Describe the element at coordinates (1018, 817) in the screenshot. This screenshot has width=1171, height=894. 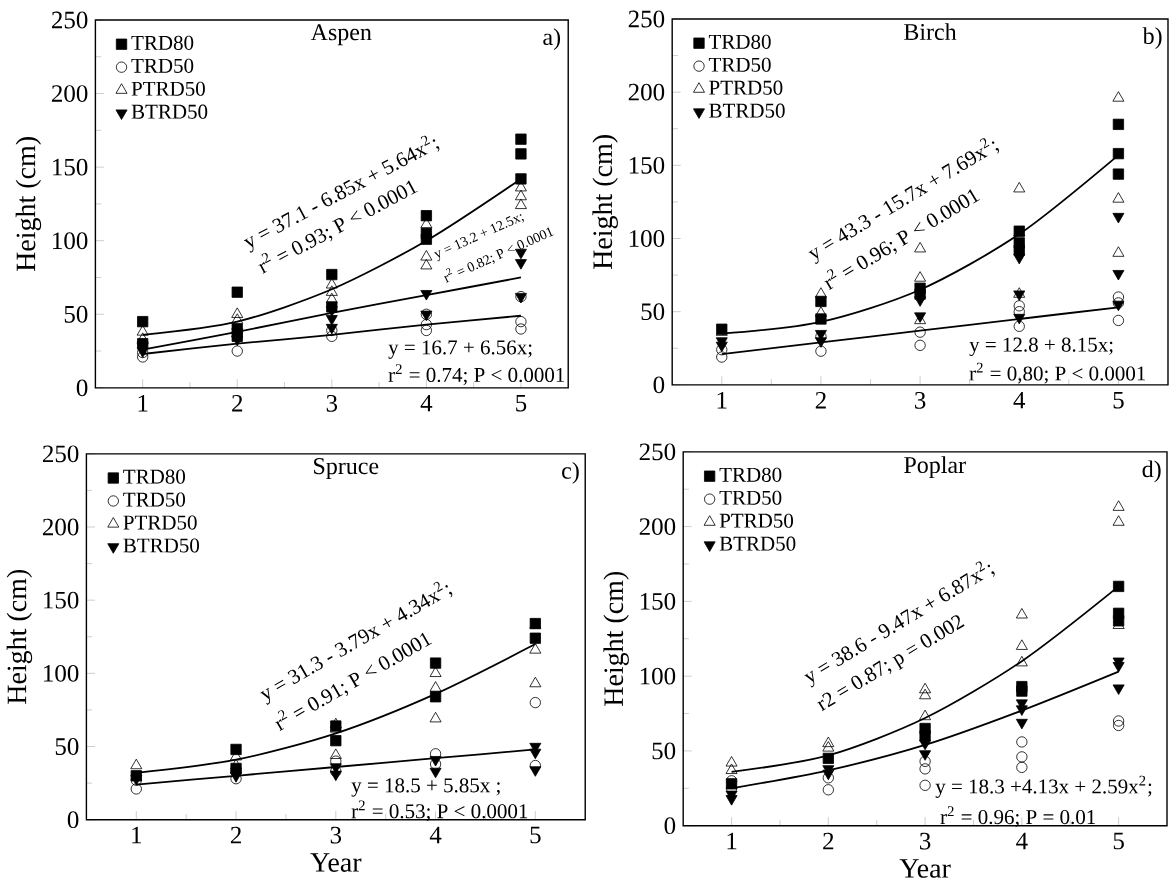
I see `annotation: r$^{2}$ = 0.96; P = 0.01` at that location.